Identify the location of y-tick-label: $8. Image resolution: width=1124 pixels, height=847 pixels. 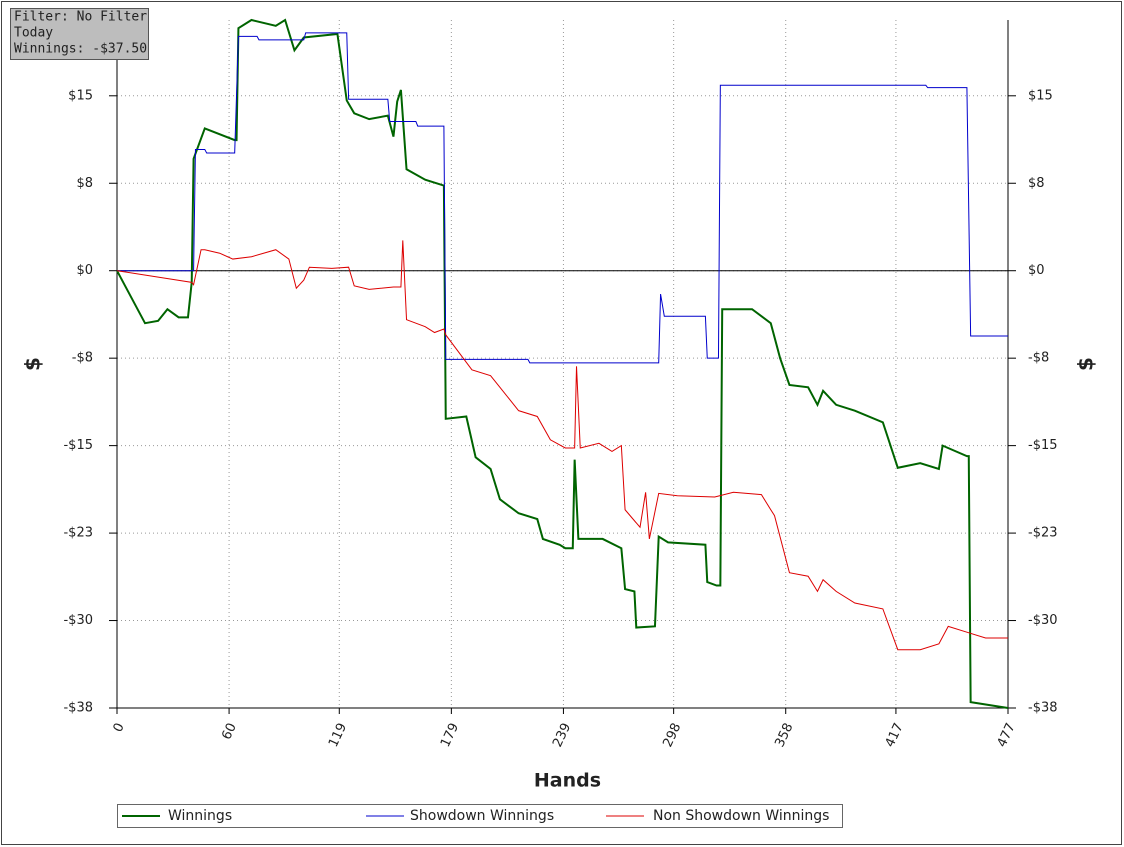
(84, 183).